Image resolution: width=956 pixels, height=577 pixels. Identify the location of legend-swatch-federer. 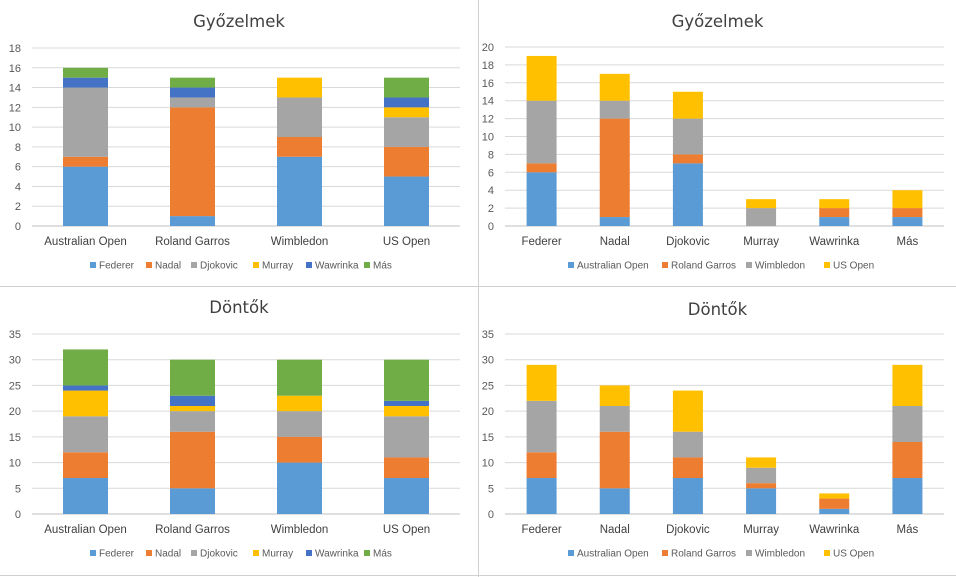
(93, 553).